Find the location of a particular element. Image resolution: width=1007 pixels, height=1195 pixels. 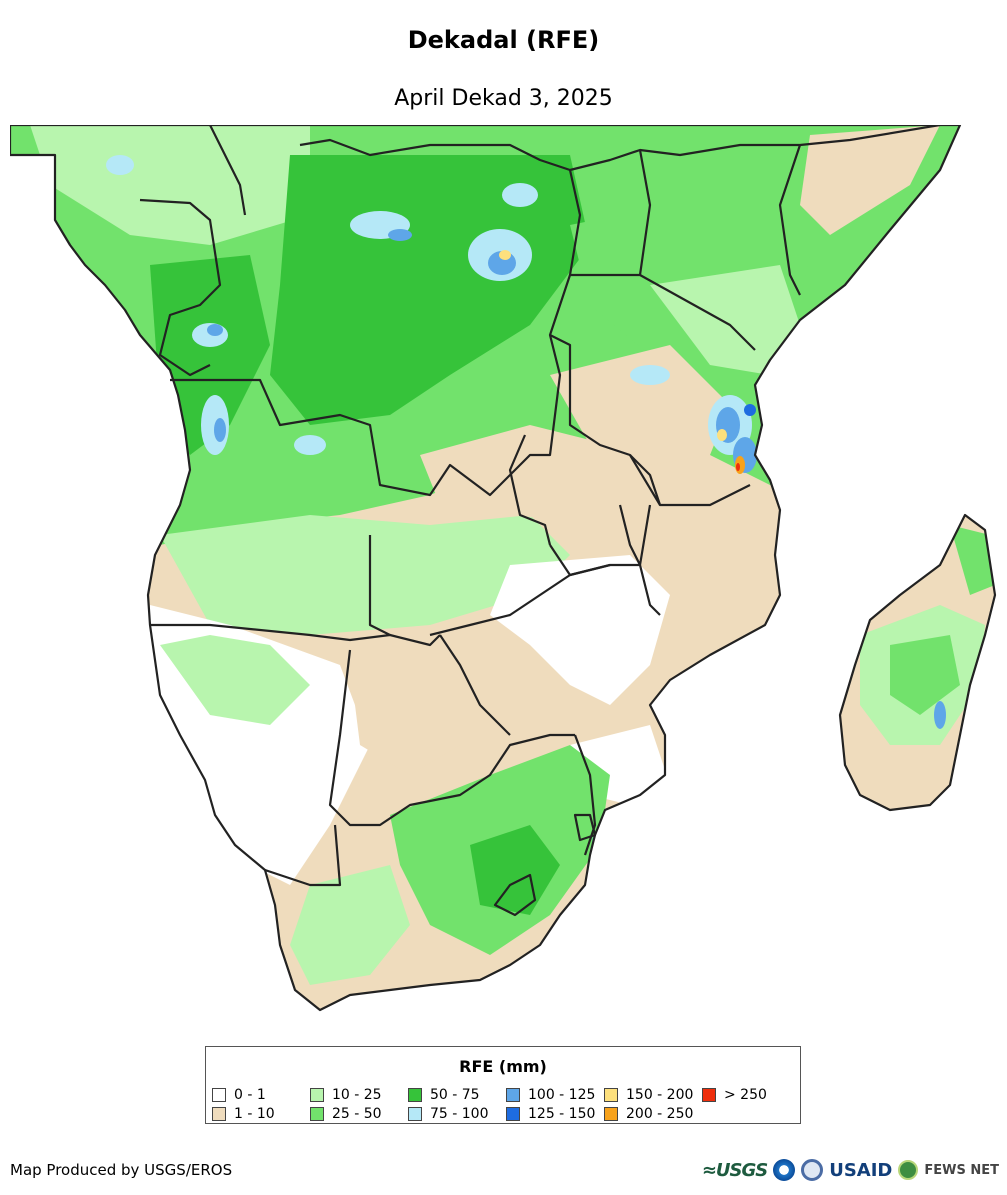

legend-label: 10 - 25 is located at coordinates (357, 1094).